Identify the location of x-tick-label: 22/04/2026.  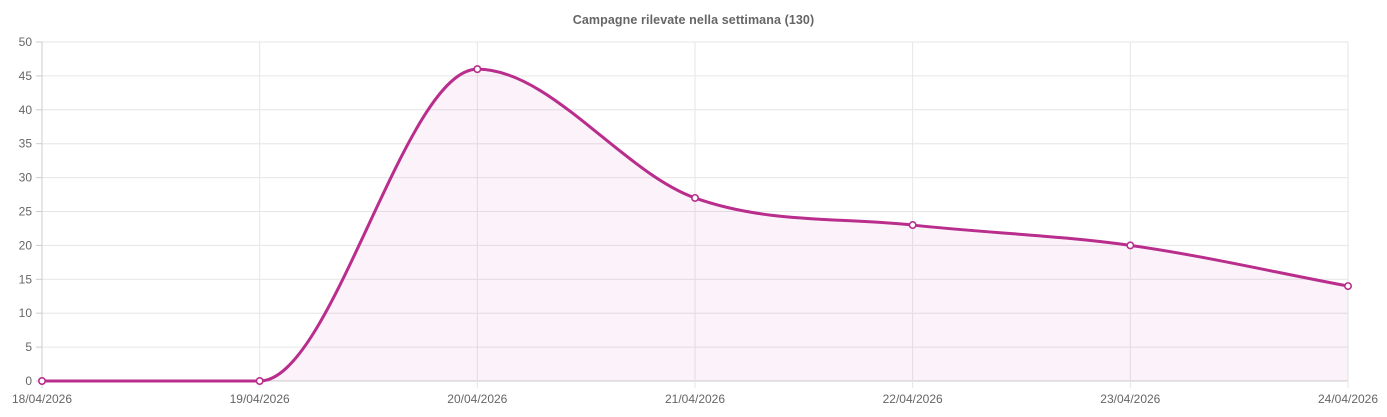
(913, 399).